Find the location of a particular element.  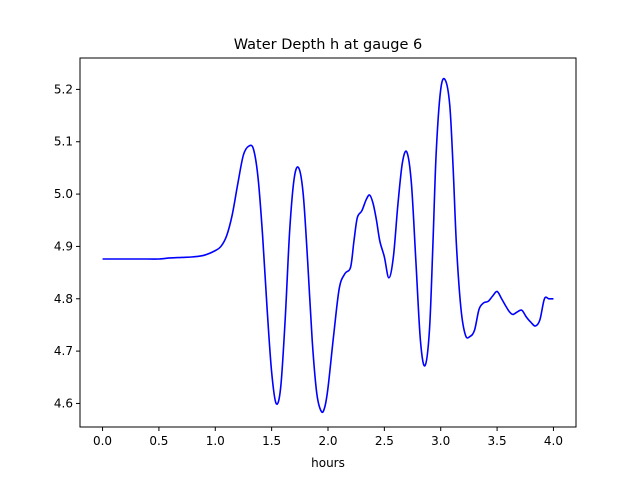

x-tick-label: 3.5 is located at coordinates (497, 441).